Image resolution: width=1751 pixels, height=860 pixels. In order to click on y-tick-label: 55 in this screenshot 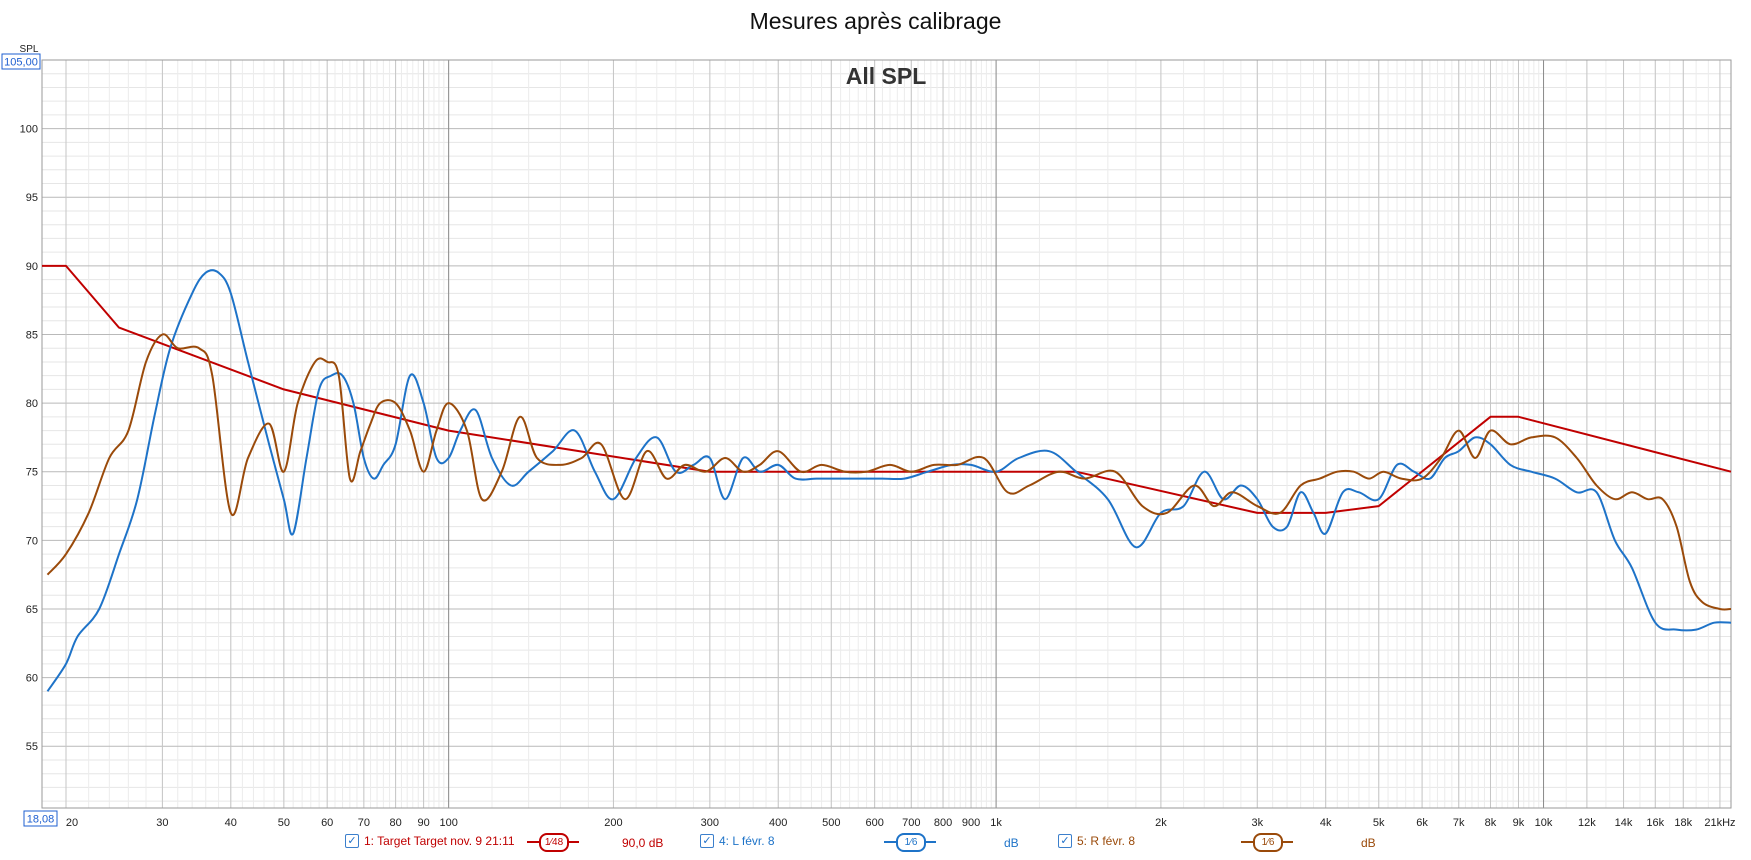, I will do `click(32, 747)`.